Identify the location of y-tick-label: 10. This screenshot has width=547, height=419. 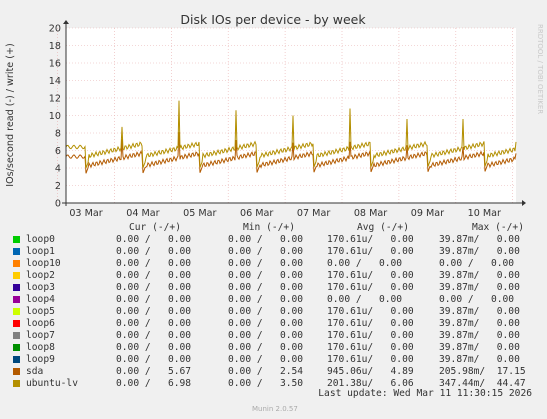
(55, 116).